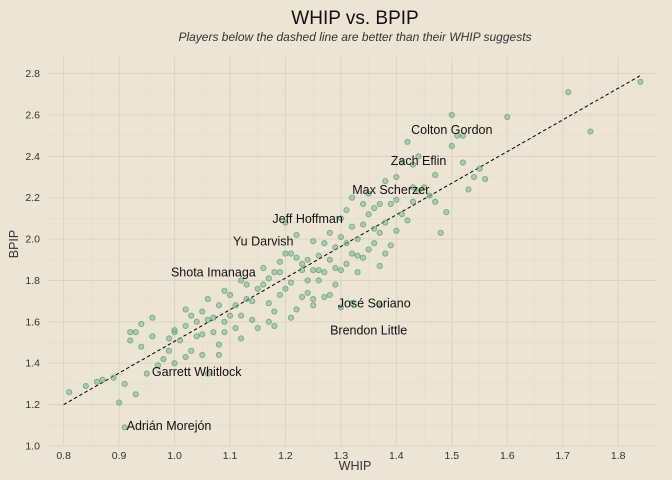 The image size is (672, 480). What do you see at coordinates (355, 466) in the screenshot?
I see `x-axis-label: WHIP` at bounding box center [355, 466].